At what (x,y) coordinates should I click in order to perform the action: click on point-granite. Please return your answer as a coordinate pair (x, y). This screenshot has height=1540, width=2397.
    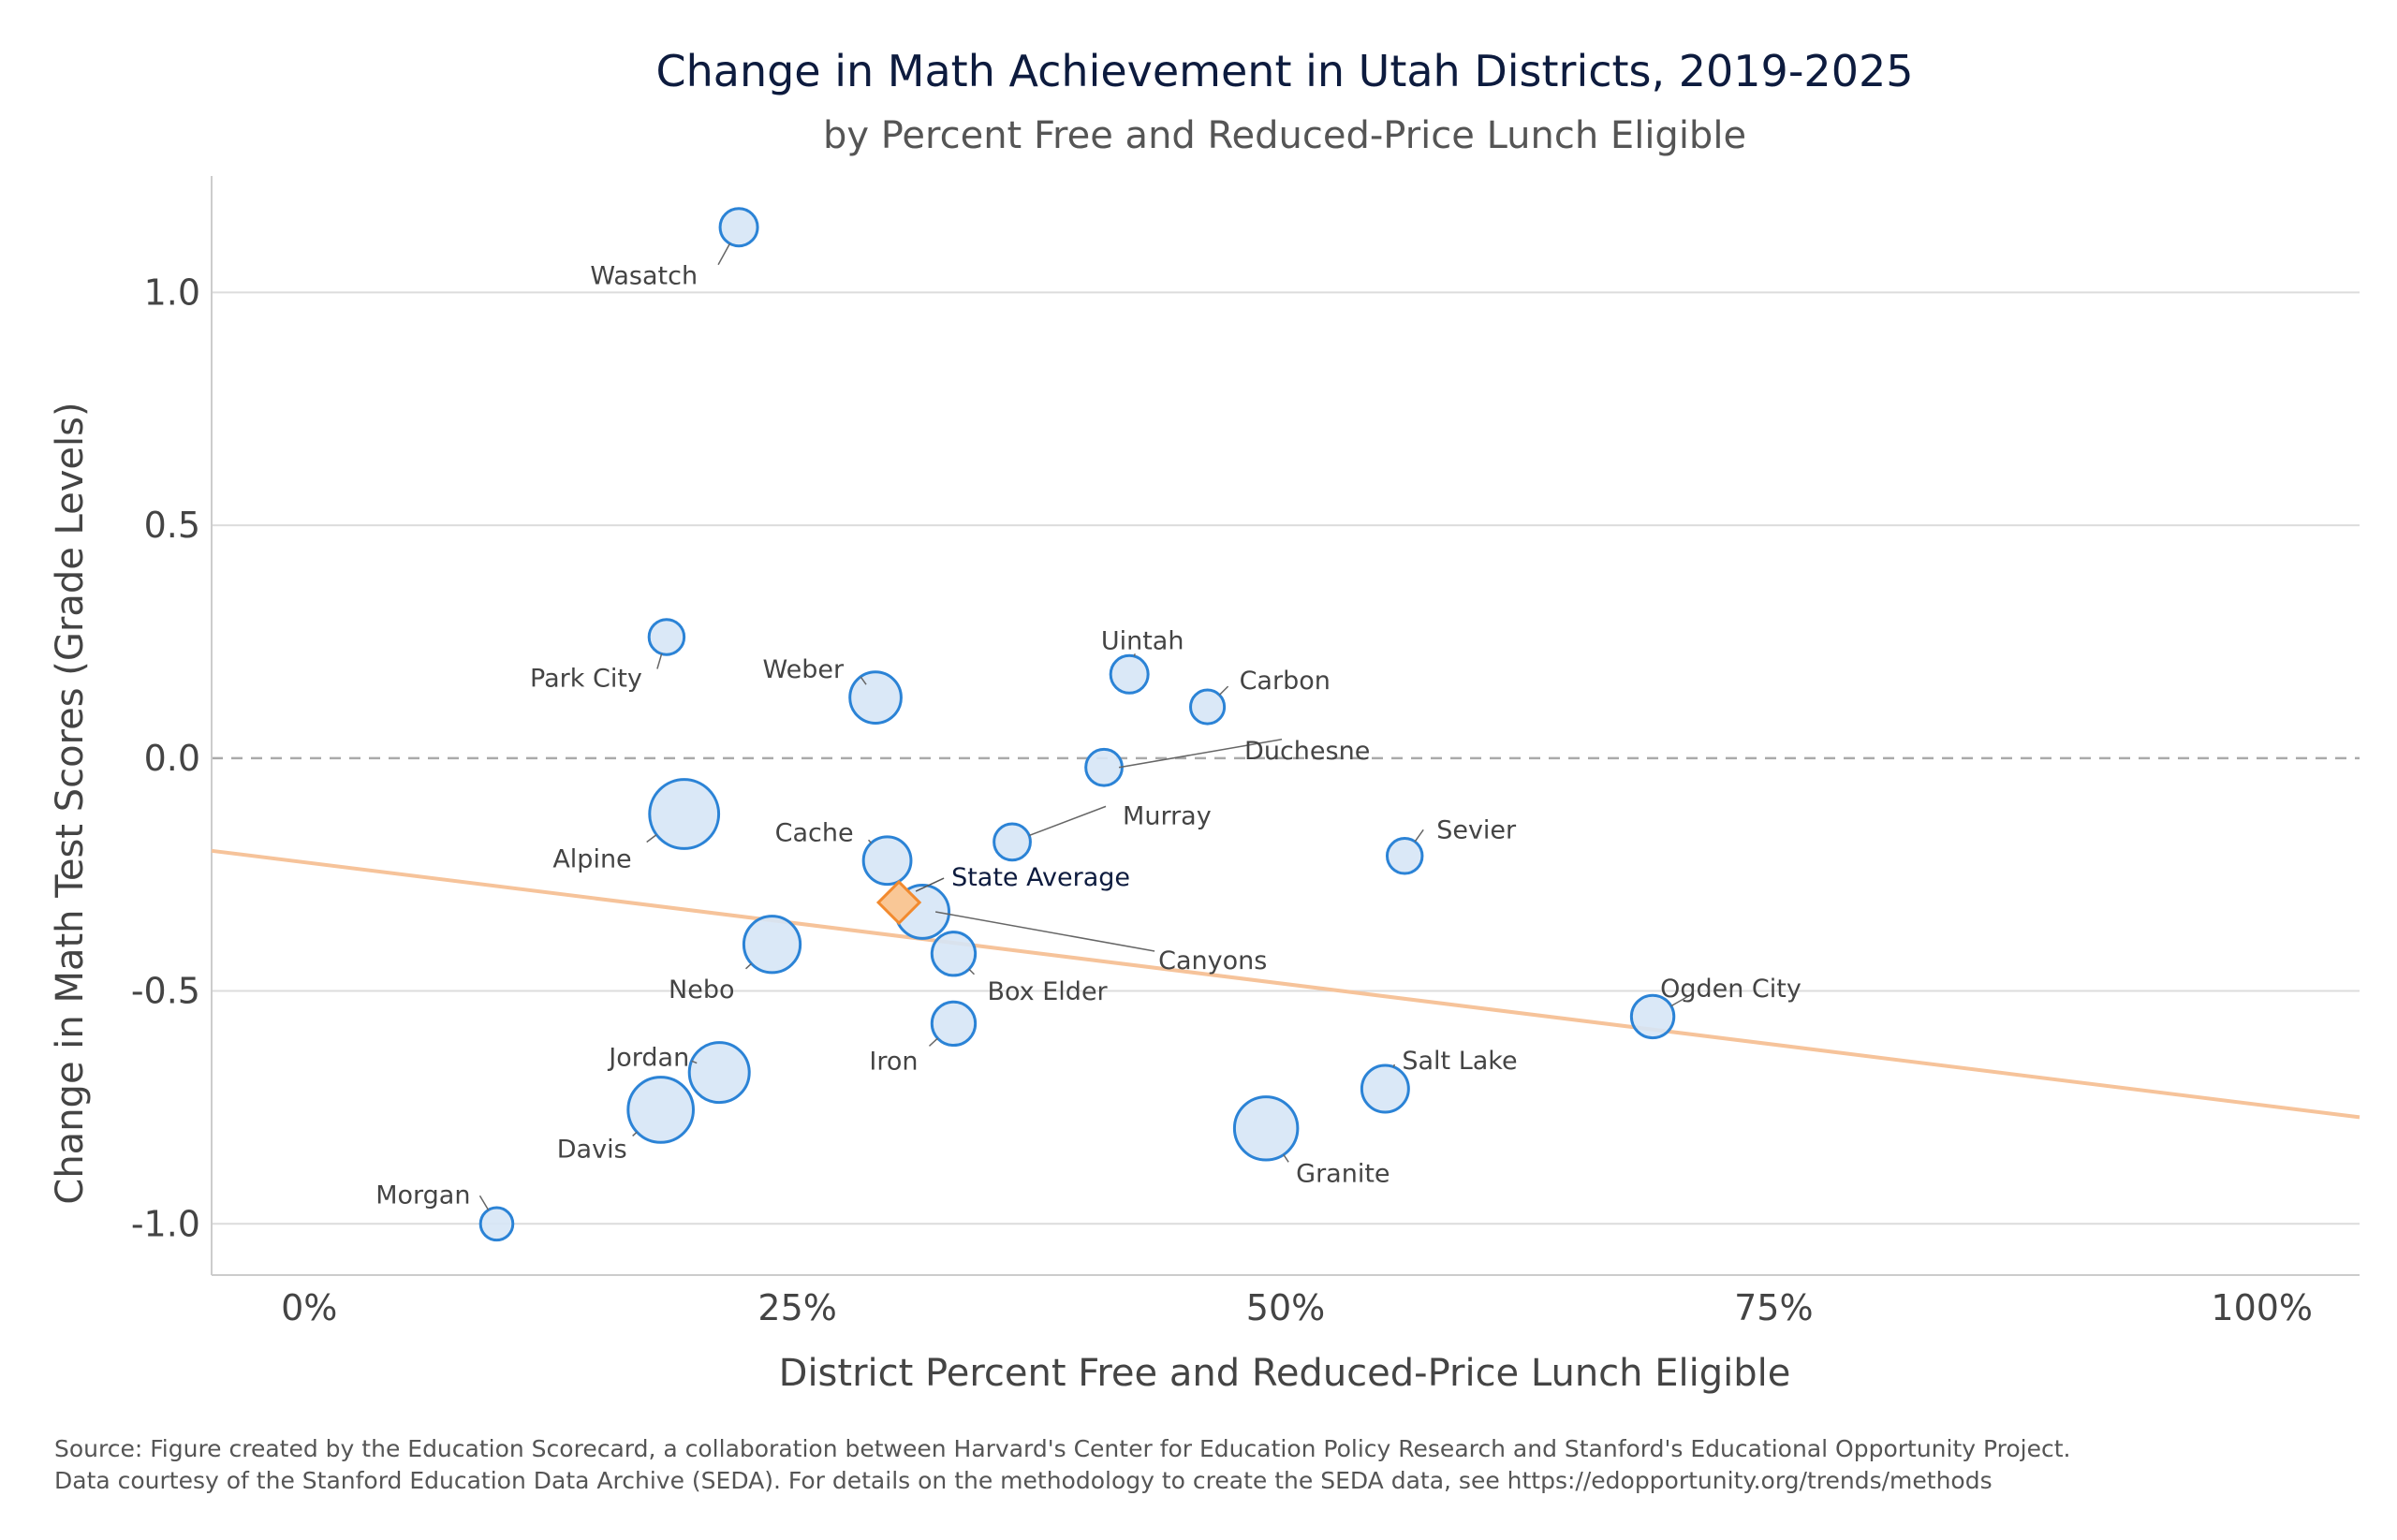
    Looking at the image, I should click on (1266, 1128).